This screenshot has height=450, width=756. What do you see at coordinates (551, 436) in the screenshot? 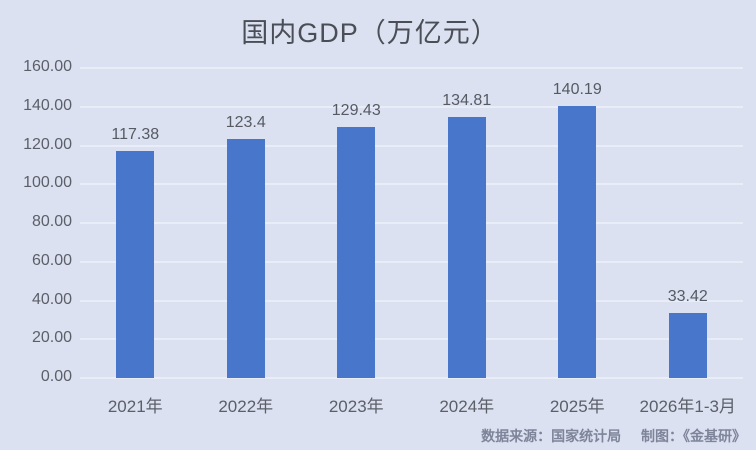
I see `data-source-label: 数据来源：国家统计局` at bounding box center [551, 436].